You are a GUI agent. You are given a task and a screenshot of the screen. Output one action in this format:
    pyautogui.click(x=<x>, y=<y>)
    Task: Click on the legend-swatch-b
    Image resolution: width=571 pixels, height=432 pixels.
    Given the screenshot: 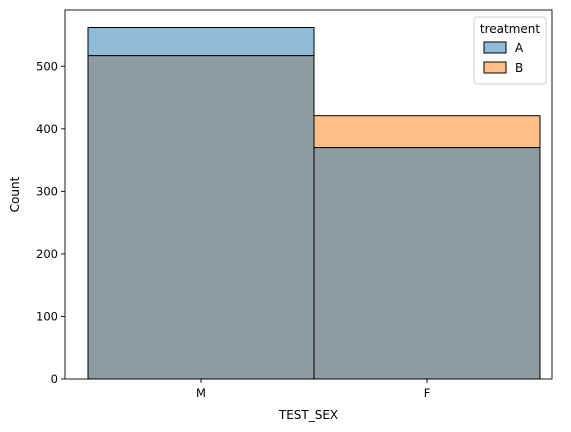 What is the action you would take?
    pyautogui.click(x=495, y=67)
    